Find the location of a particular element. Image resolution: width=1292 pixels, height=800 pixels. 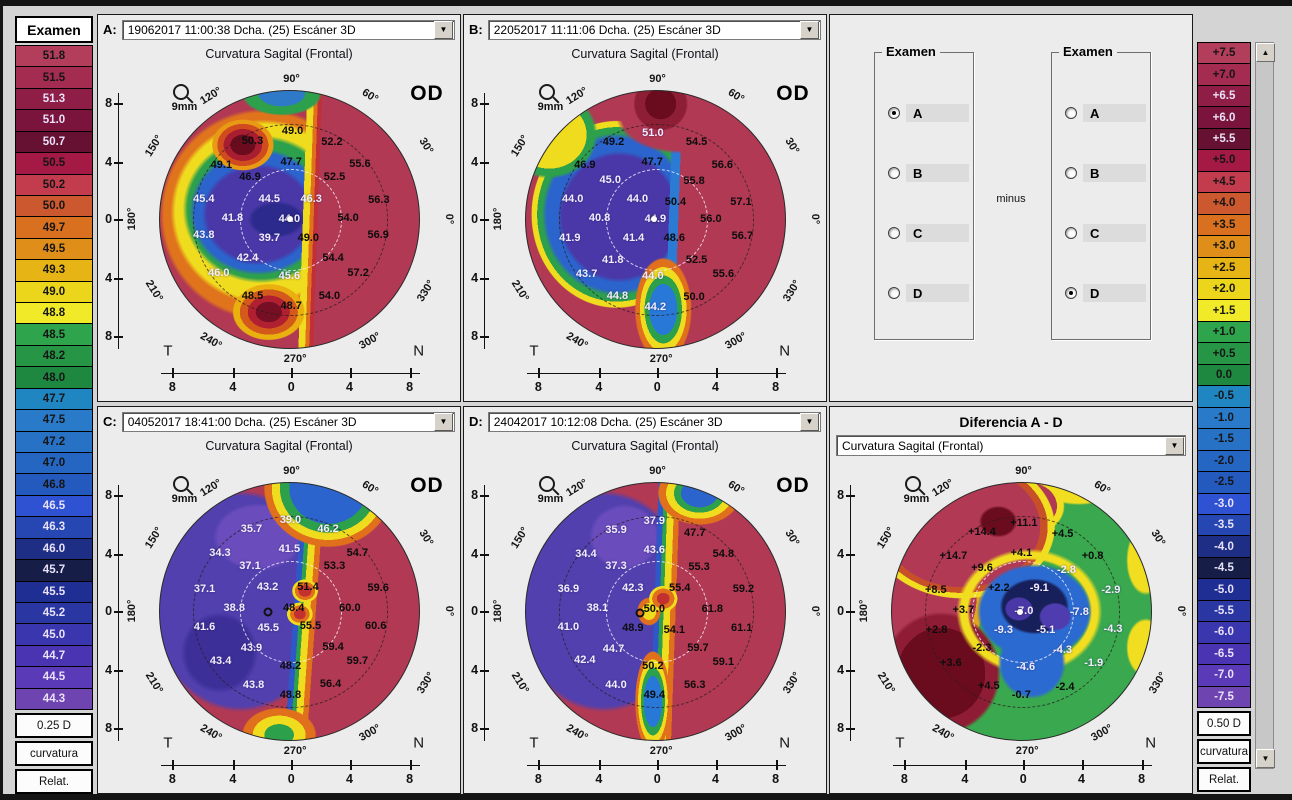

apex-marker is located at coordinates (289, 219).